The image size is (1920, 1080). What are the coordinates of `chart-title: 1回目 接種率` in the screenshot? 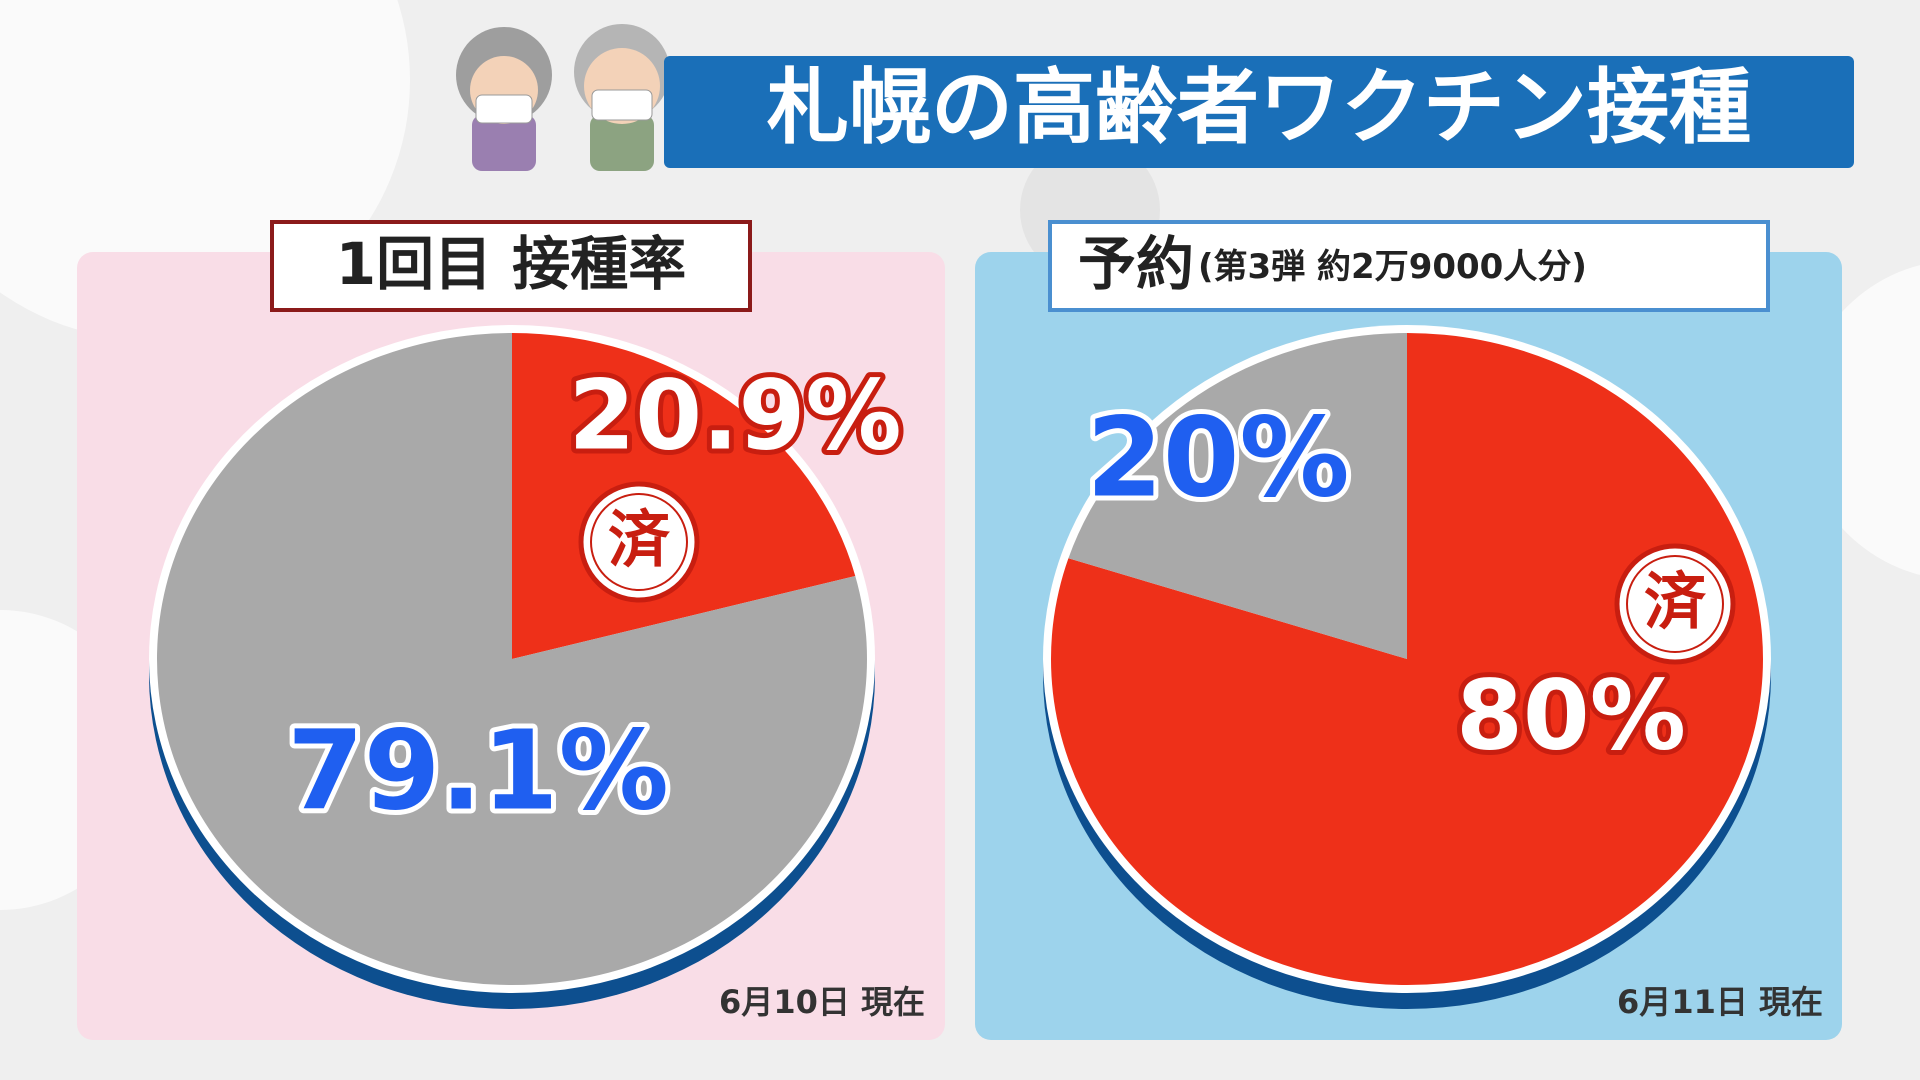 It's located at (511, 264).